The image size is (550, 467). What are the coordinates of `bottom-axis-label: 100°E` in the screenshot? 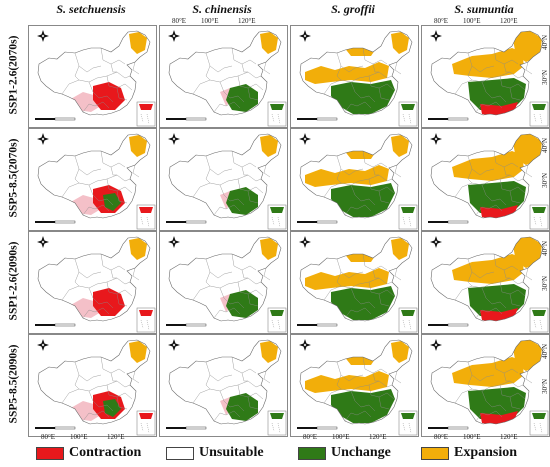 It's located at (341, 437).